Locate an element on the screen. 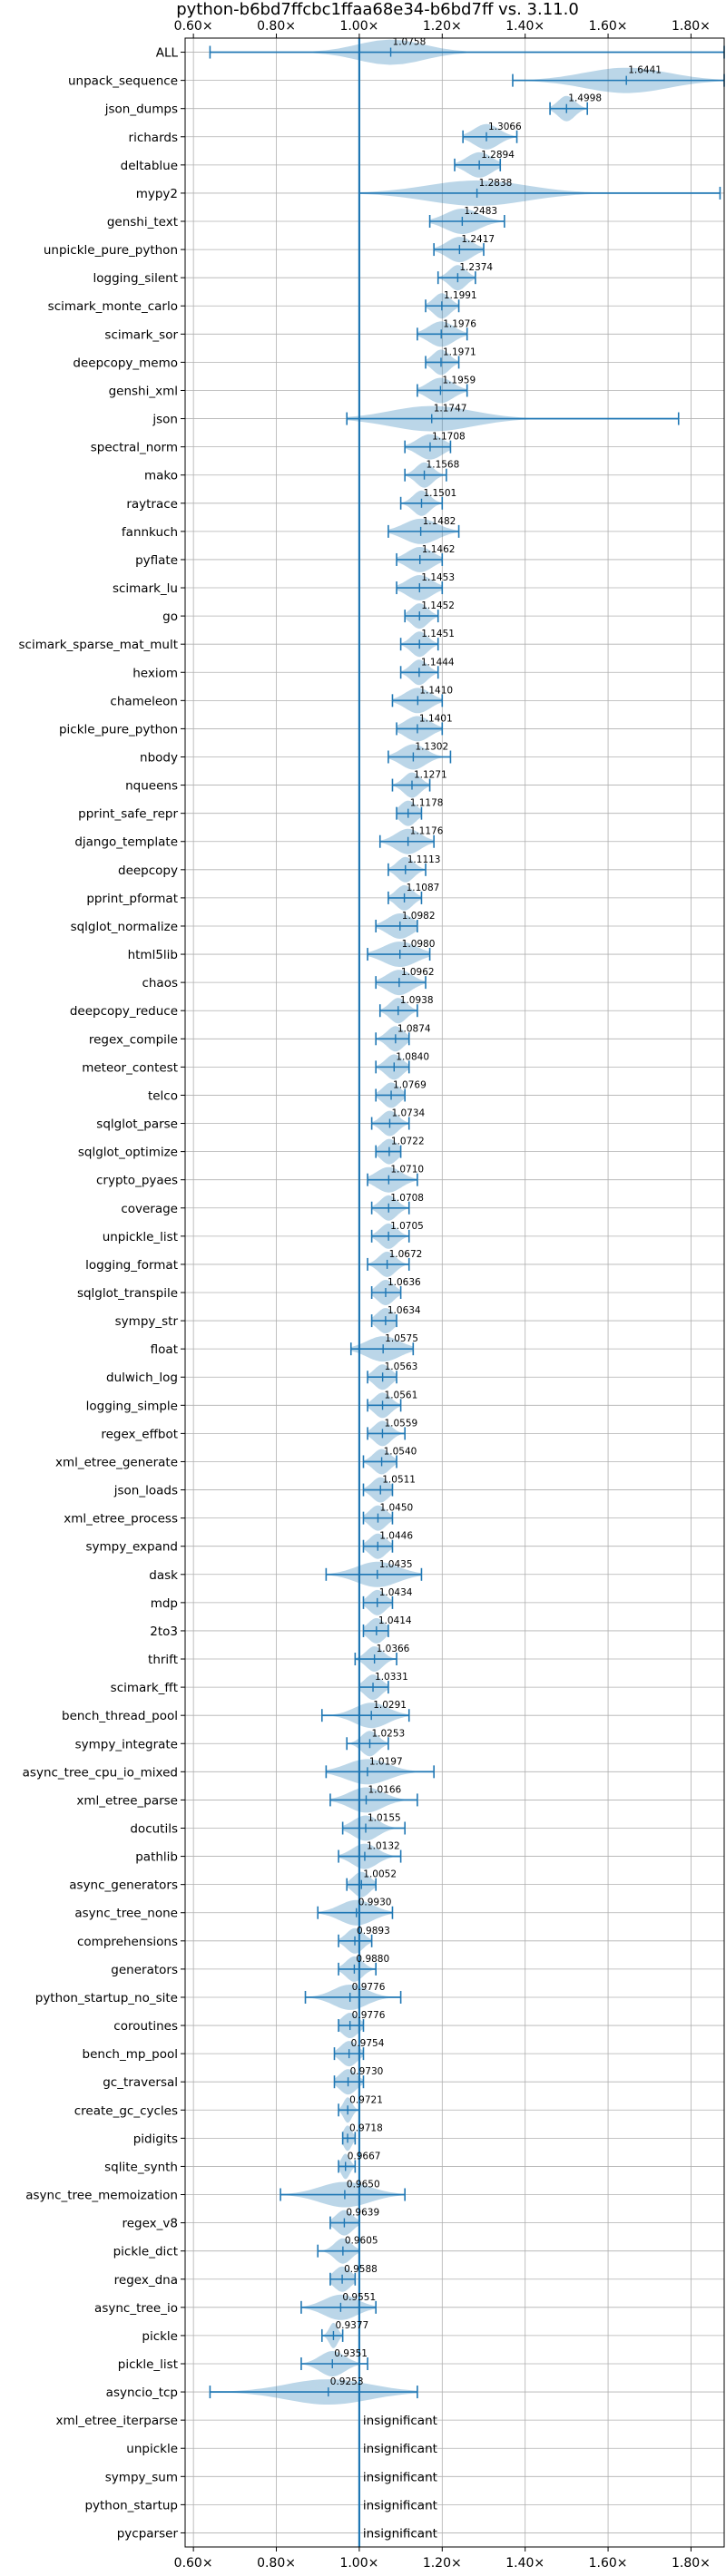  value-label: 1.0982 is located at coordinates (419, 916).